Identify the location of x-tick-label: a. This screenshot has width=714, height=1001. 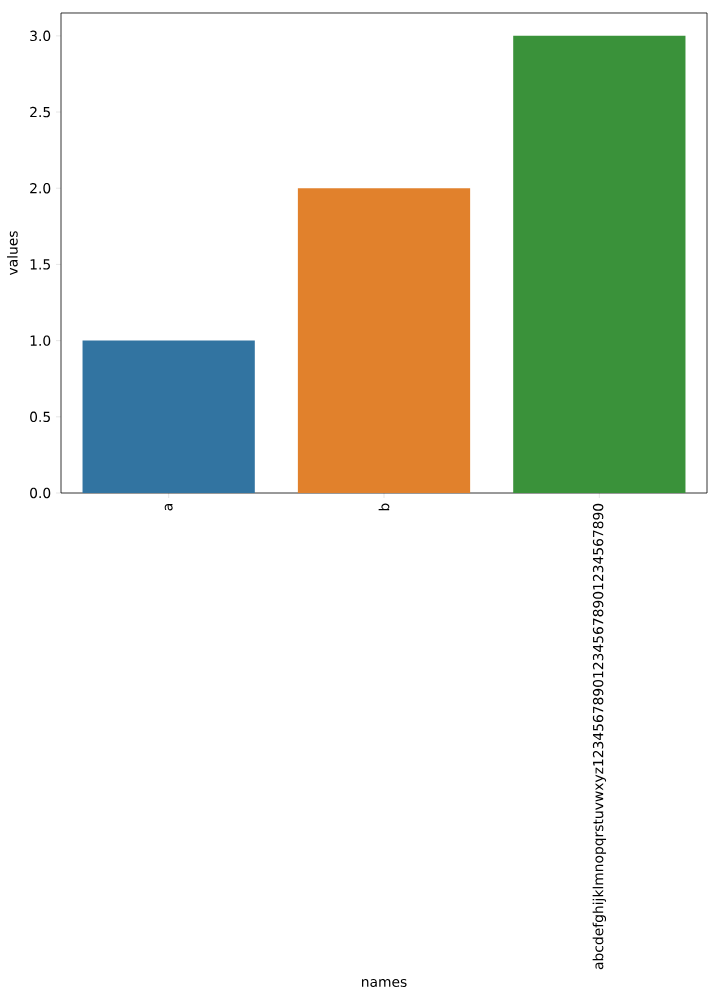
(168, 507).